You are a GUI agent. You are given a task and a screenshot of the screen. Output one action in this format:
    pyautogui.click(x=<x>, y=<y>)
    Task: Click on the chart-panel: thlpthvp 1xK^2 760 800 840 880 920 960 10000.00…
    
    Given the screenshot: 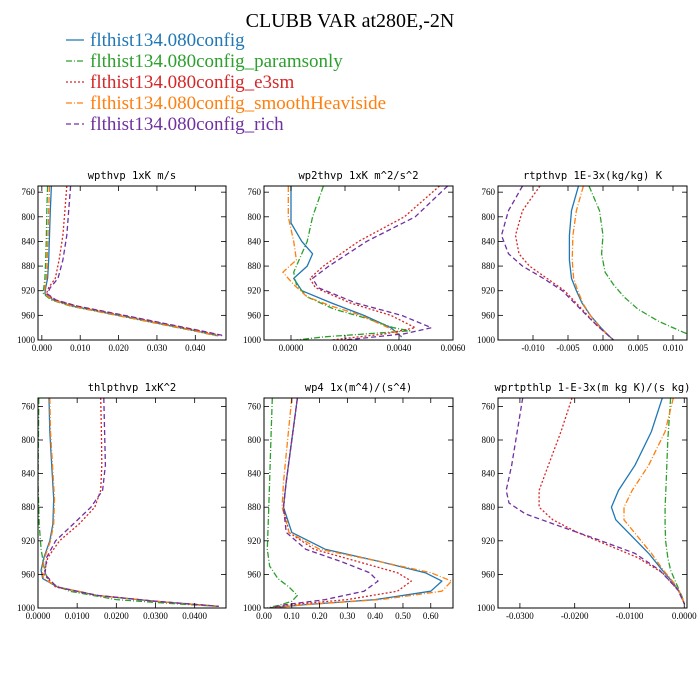 What is the action you would take?
    pyautogui.click(x=122, y=501)
    